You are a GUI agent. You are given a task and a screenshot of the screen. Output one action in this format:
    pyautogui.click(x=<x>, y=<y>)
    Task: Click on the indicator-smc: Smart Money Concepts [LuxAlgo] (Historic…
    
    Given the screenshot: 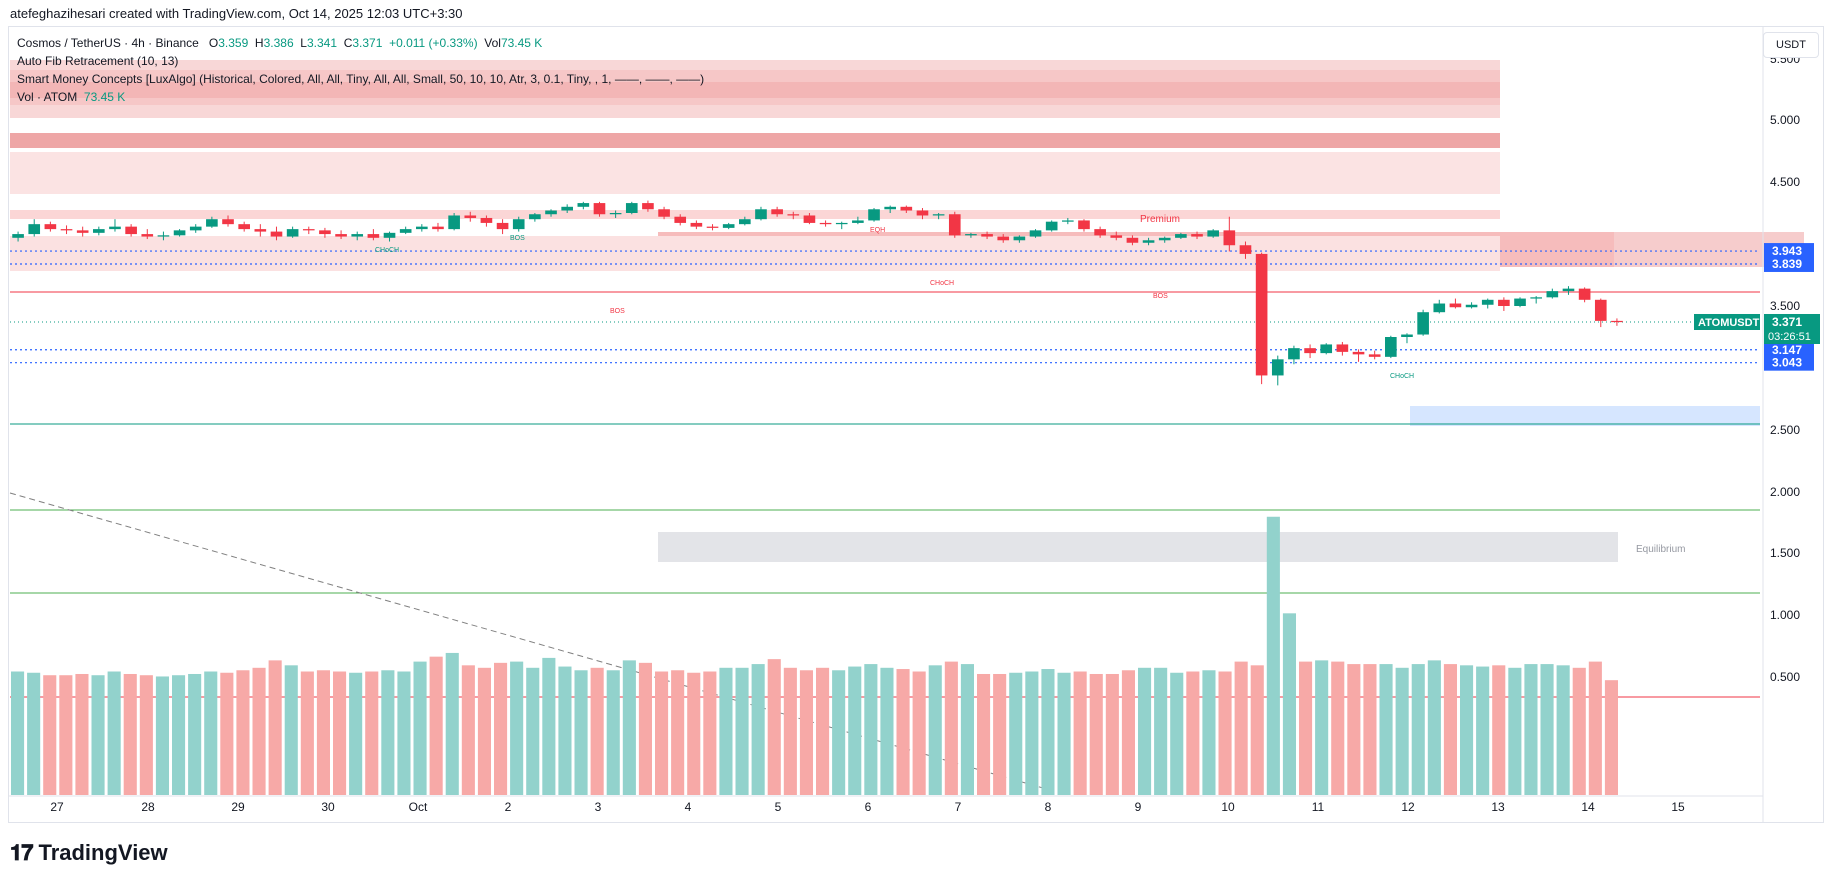 What is the action you would take?
    pyautogui.click(x=361, y=79)
    